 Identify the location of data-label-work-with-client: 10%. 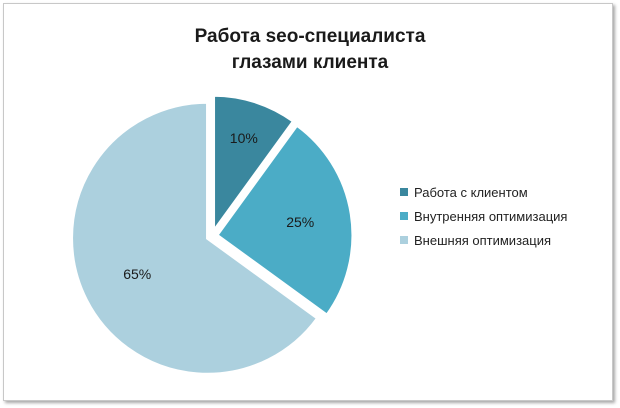
(244, 138).